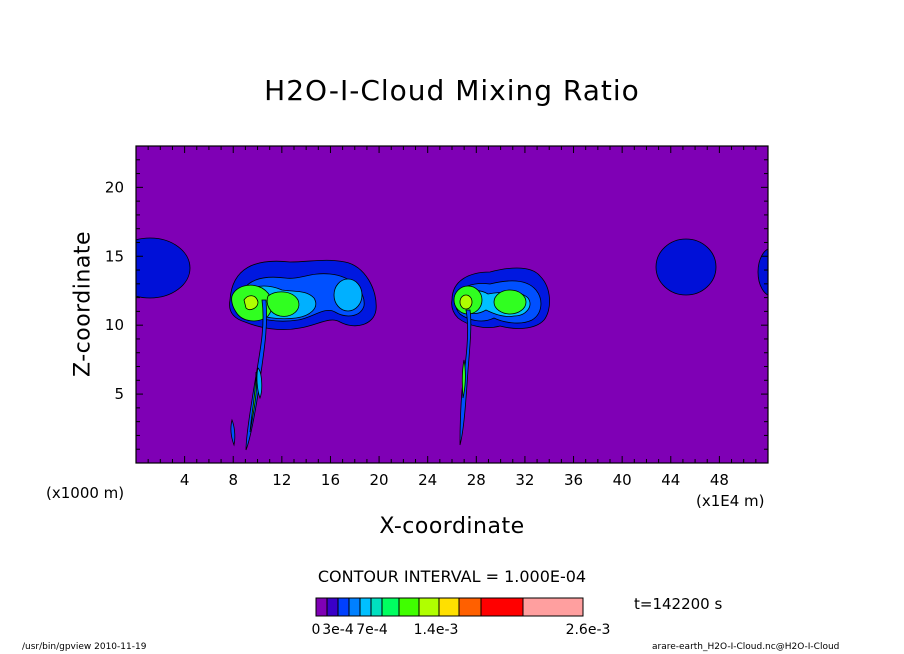 This screenshot has height=654, width=904. I want to click on colorbar-label: 3e-4, so click(338, 630).